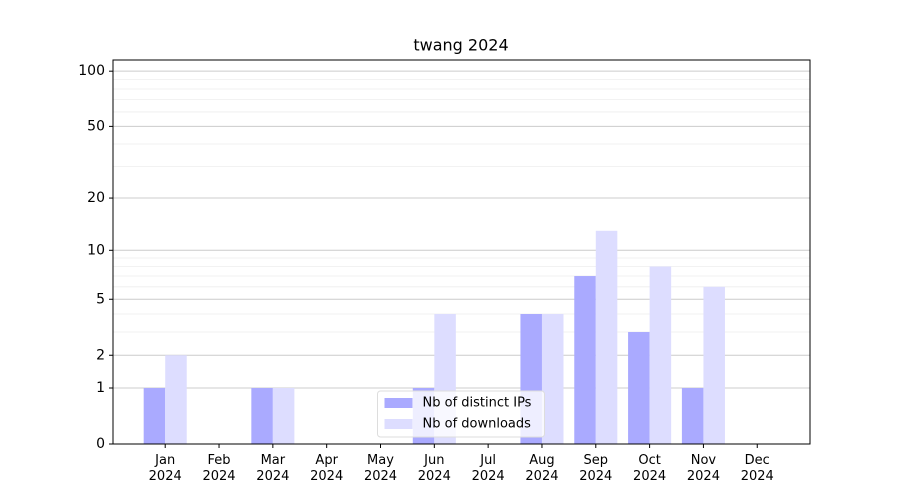 The width and height of the screenshot is (900, 500). Describe the element at coordinates (477, 403) in the screenshot. I see `legend-label: Nb of distinct IPs` at that location.